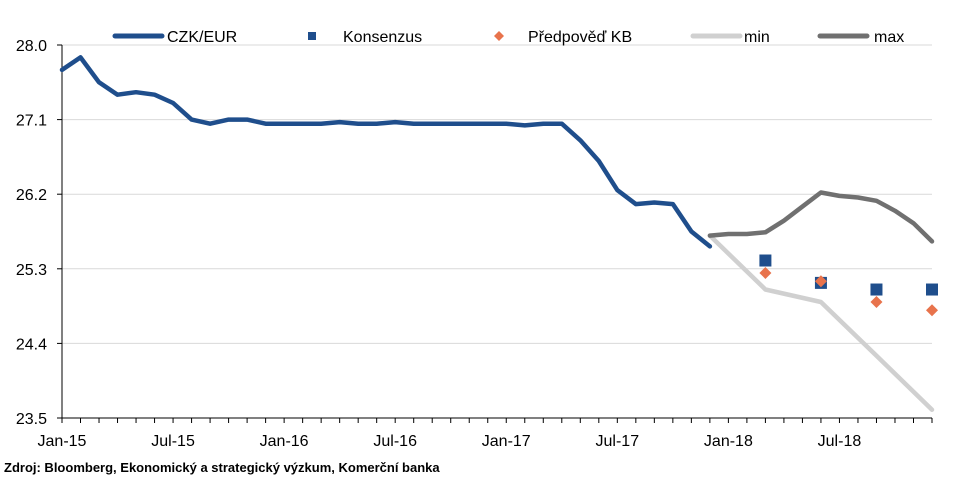  I want to click on legend-label-p-edpov-kb: Předpověď KB, so click(580, 37).